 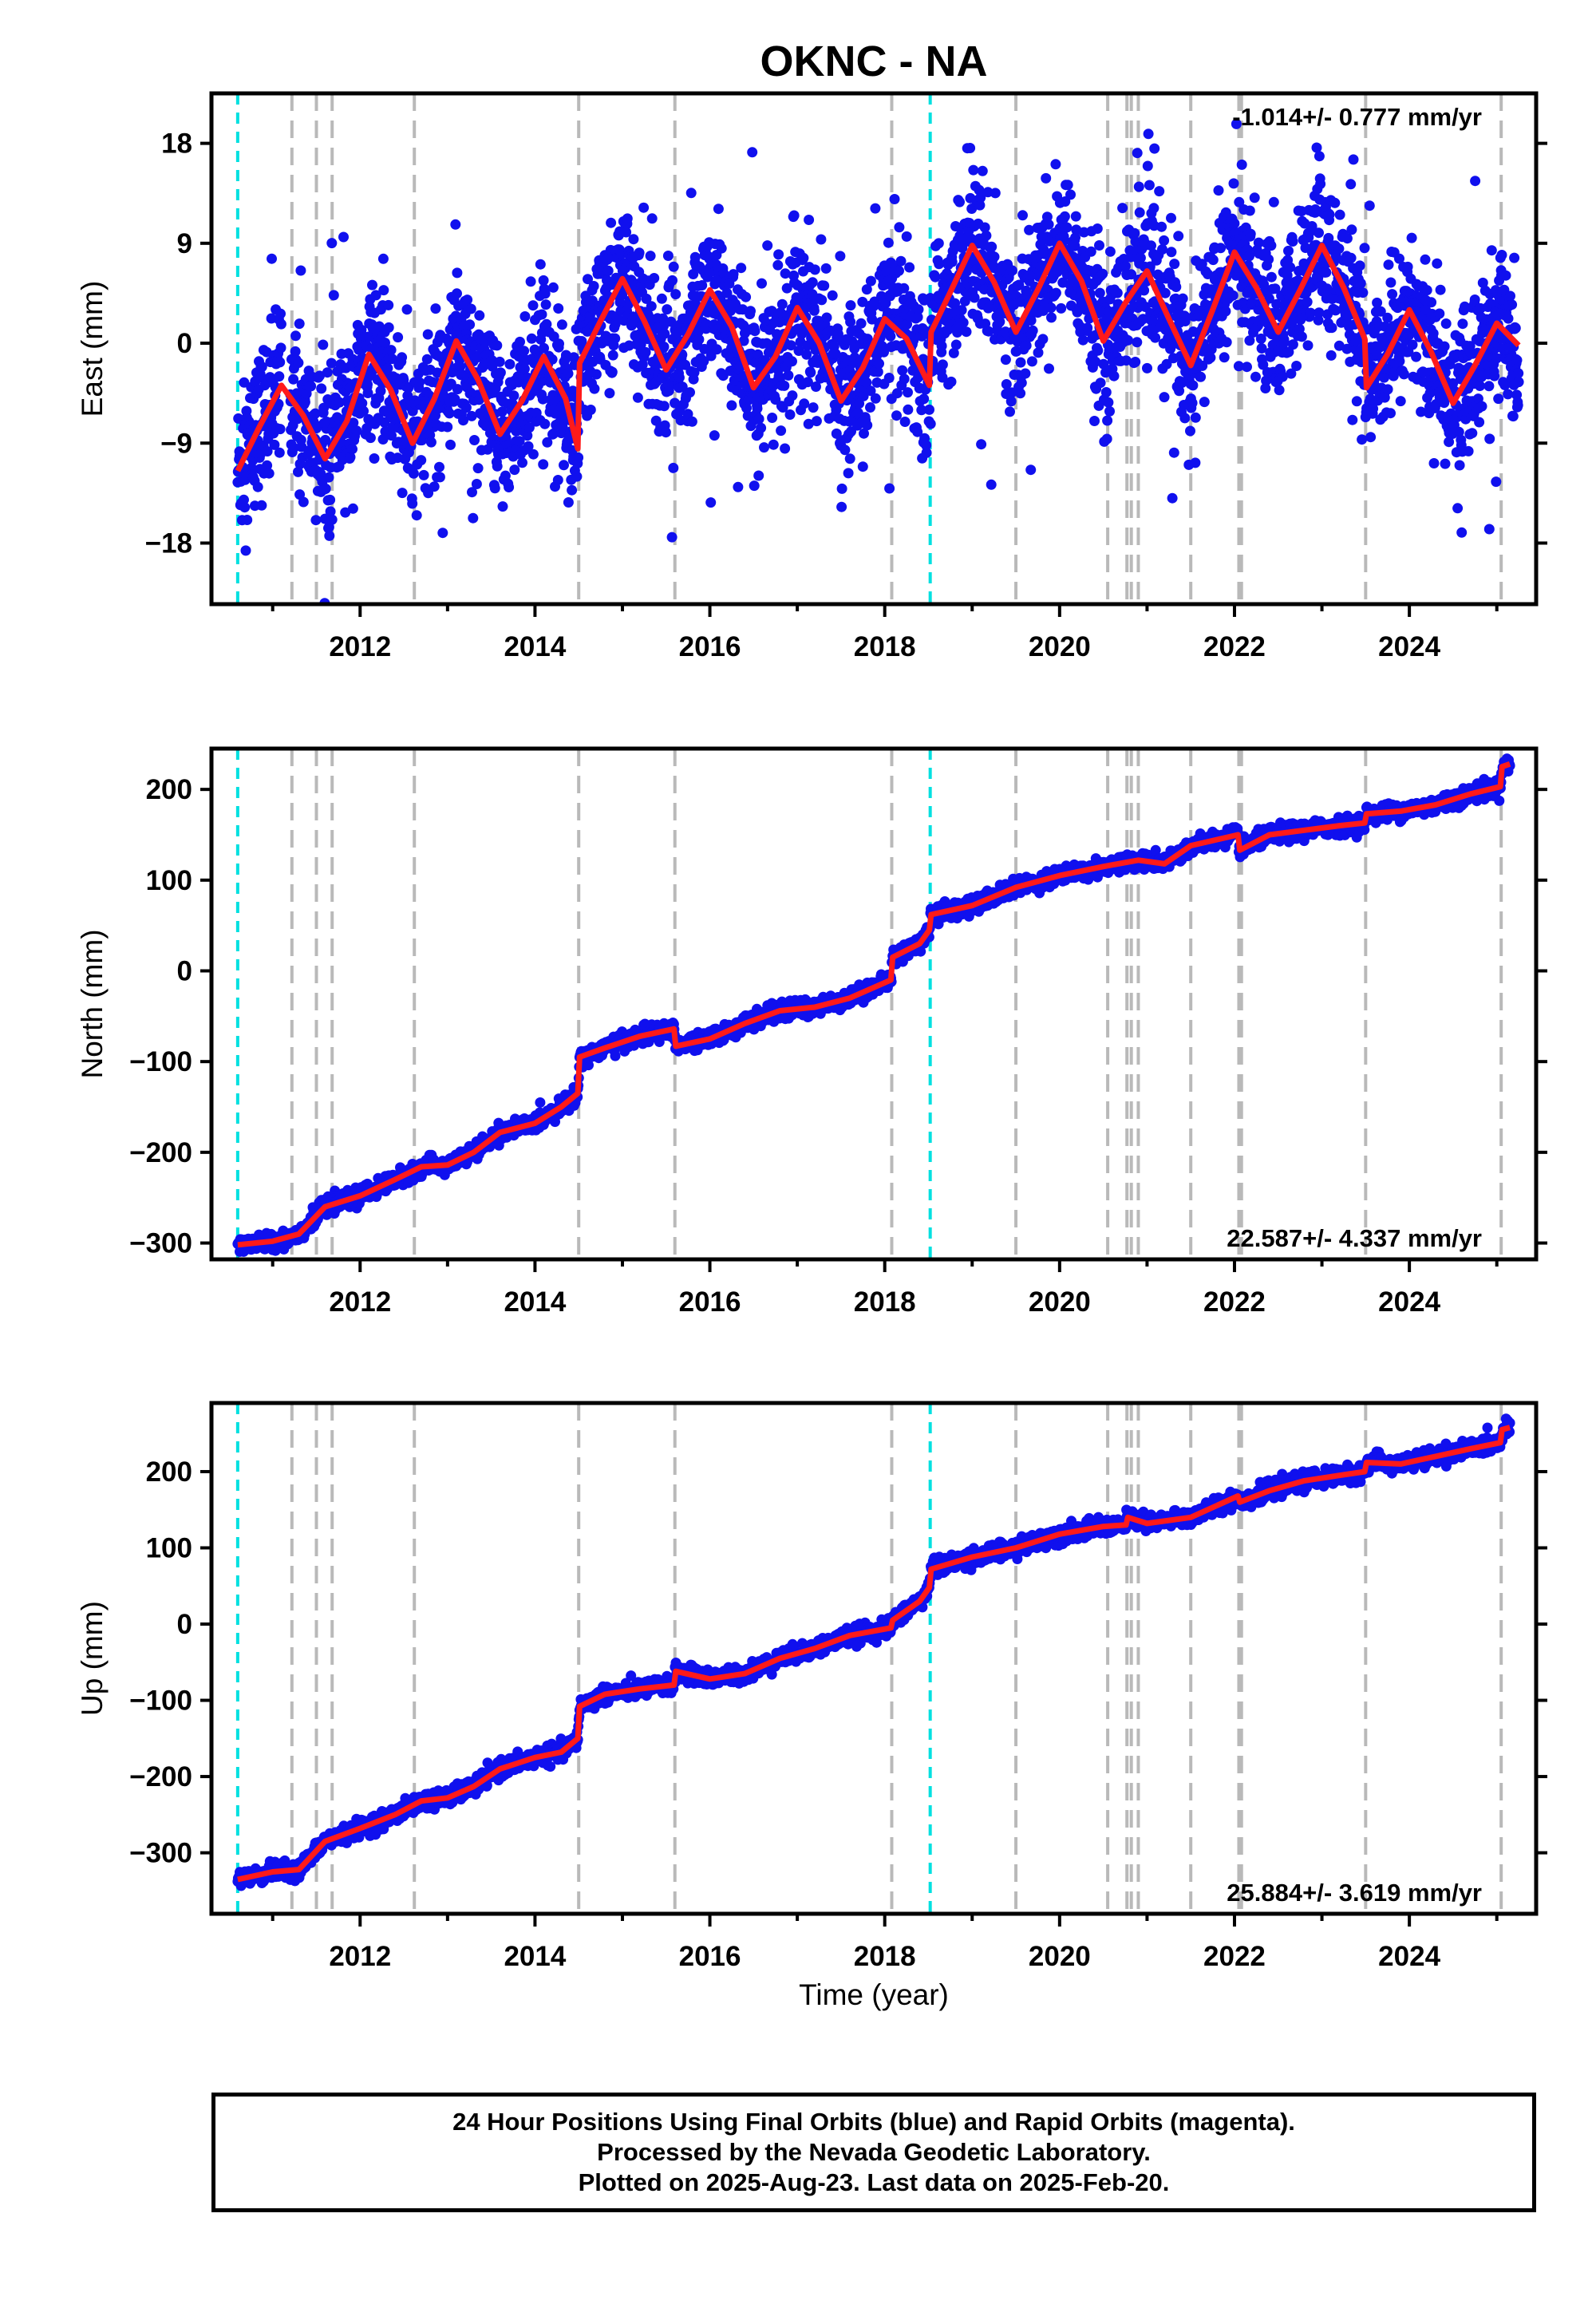 What do you see at coordinates (535, 646) in the screenshot?
I see `x-tick-label: 2014` at bounding box center [535, 646].